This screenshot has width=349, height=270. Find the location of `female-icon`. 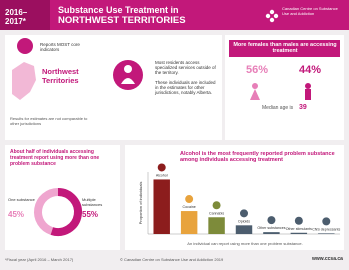

female-icon is located at coordinates (255, 91).